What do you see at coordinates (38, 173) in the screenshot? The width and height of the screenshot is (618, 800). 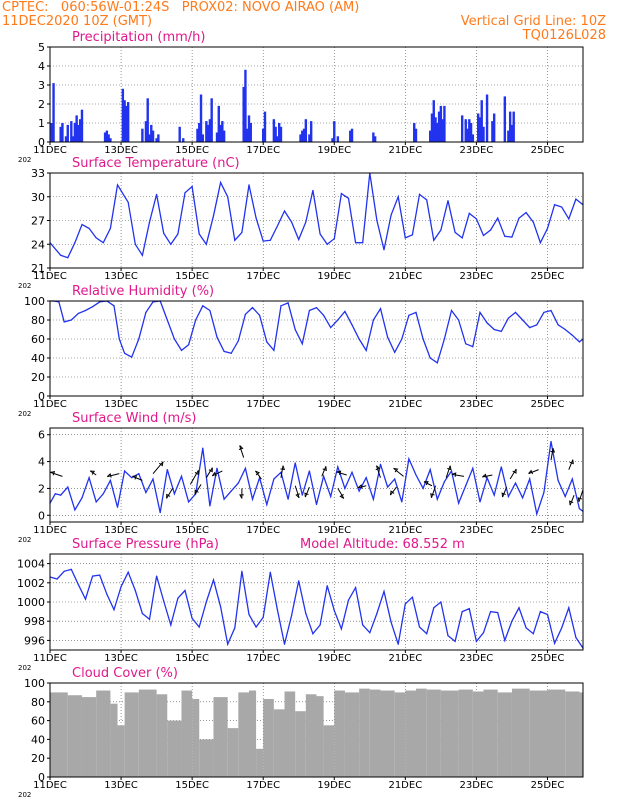 I see `y-tick-label: 33` at bounding box center [38, 173].